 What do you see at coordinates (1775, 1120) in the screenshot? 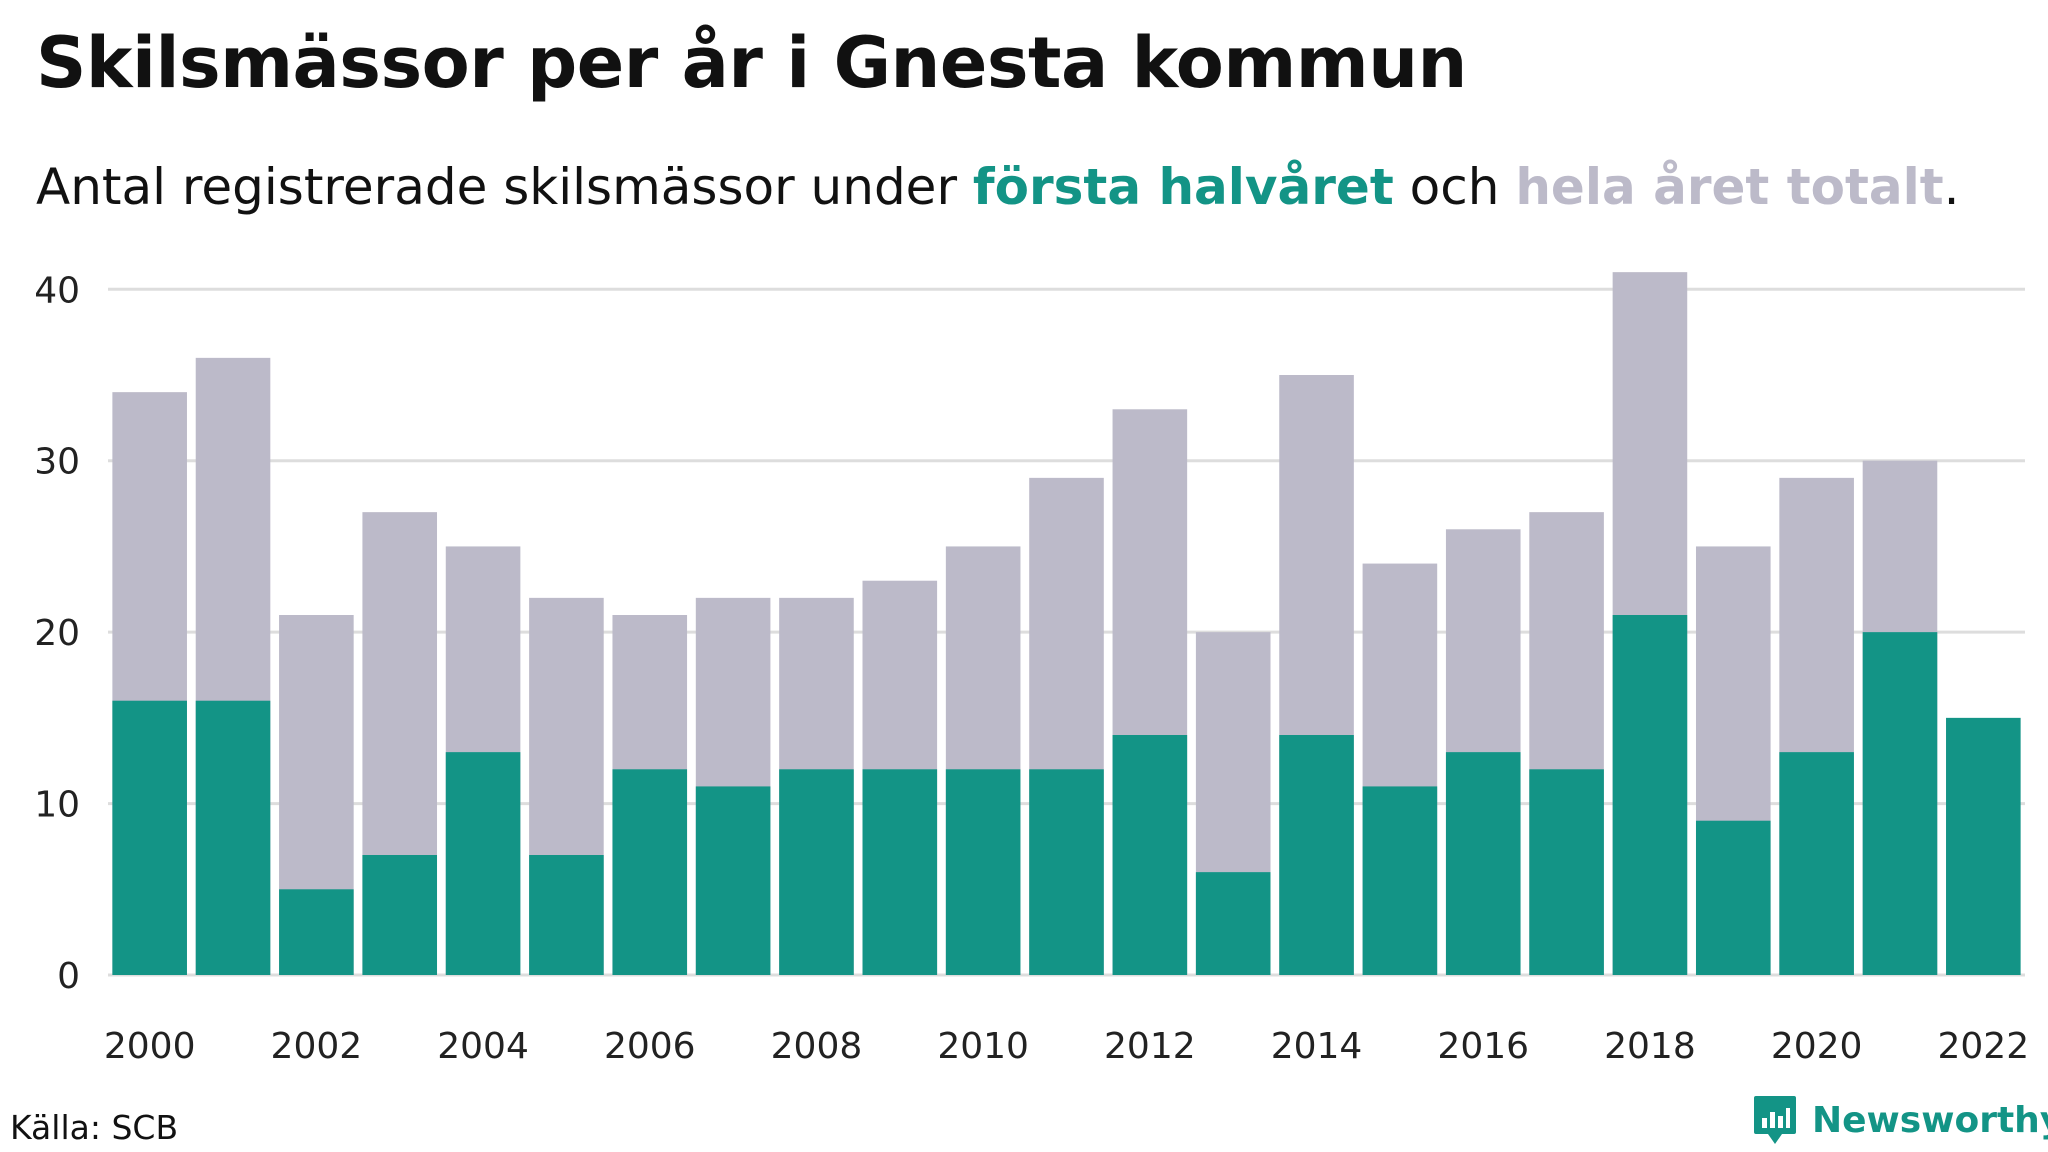
I see `newsworthy-logo-icon` at bounding box center [1775, 1120].